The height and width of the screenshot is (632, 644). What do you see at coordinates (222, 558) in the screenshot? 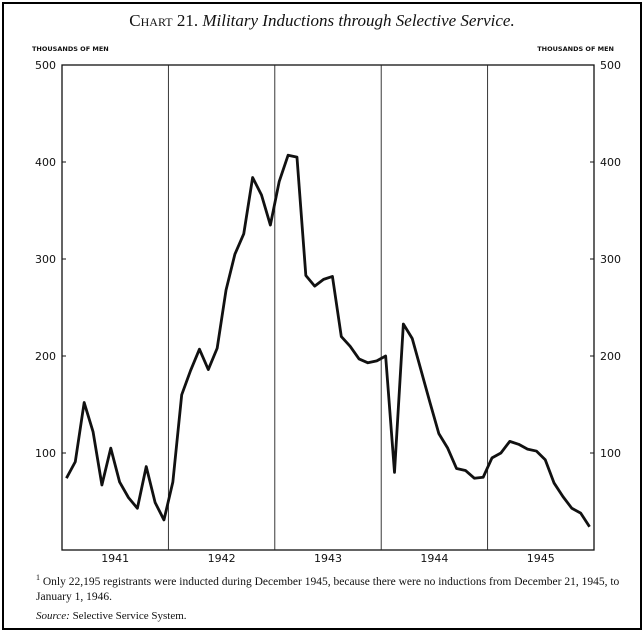
I see `x-tick-label: 1942` at bounding box center [222, 558].